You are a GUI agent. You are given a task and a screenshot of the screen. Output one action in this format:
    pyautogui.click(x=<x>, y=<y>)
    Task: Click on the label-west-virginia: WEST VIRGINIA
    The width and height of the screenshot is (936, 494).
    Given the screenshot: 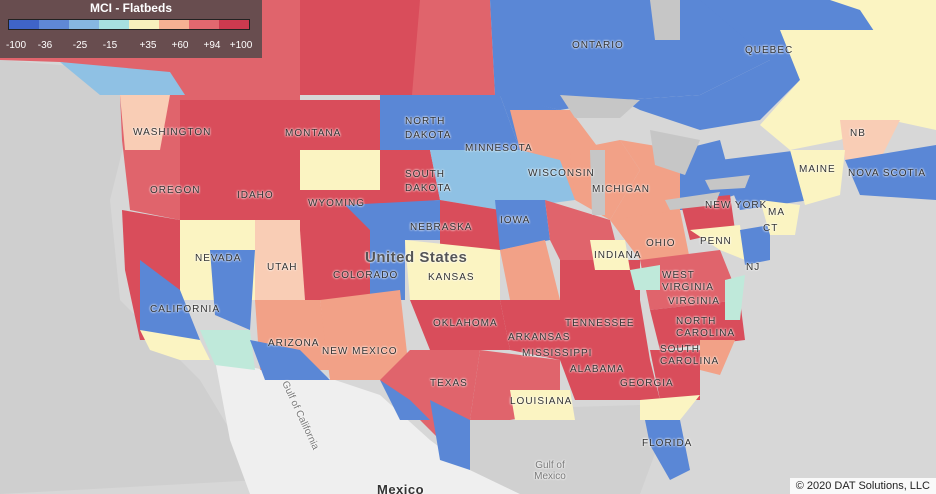 What is the action you would take?
    pyautogui.click(x=688, y=281)
    